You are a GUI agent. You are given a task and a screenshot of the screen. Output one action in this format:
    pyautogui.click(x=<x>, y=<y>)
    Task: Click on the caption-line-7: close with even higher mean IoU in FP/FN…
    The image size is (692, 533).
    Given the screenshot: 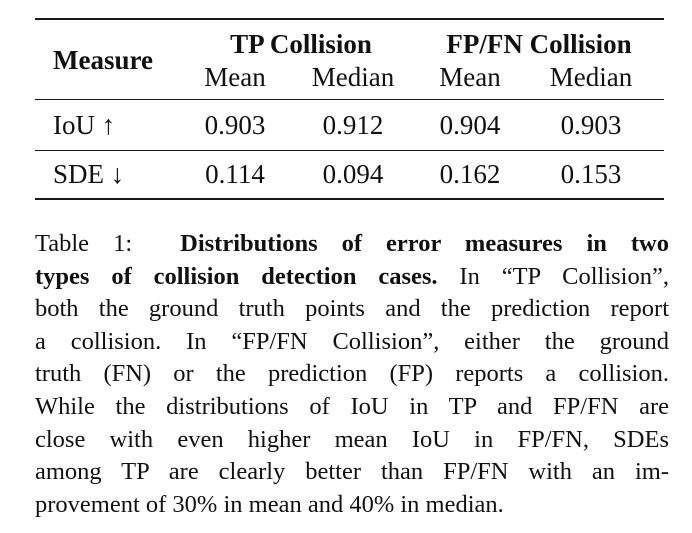 What is the action you would take?
    pyautogui.click(x=352, y=439)
    